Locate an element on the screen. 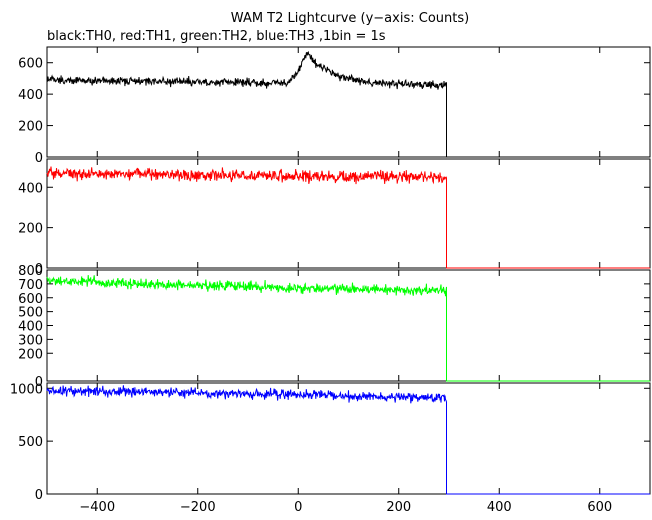  y-tick-label: 800 is located at coordinates (30, 271).